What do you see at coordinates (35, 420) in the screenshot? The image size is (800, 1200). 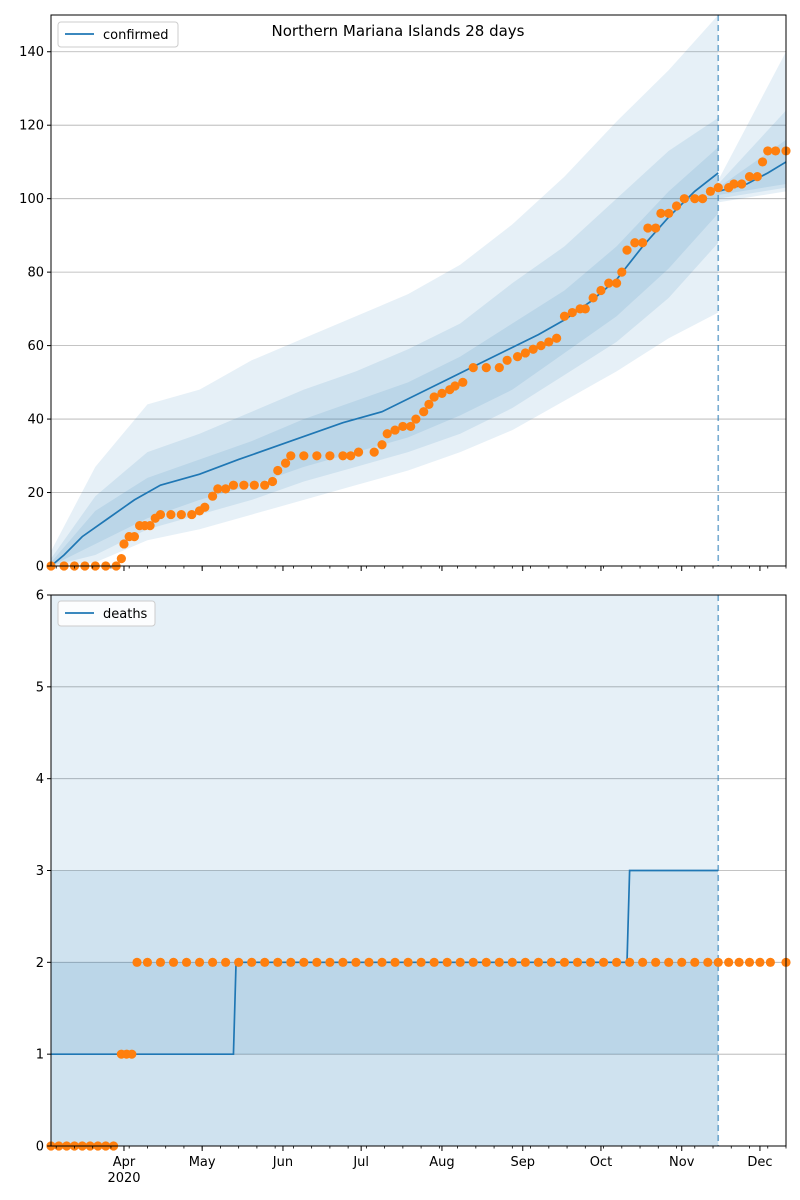 I see `confirmed-y-tick-label: 40` at bounding box center [35, 420].